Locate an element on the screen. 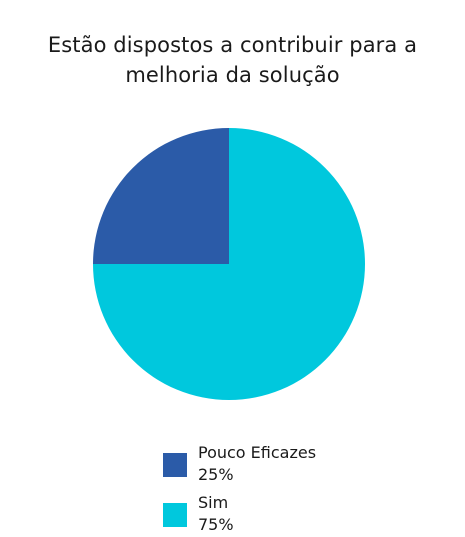 This screenshot has width=465, height=537. legend-swatch-pouco-eficazes is located at coordinates (175, 465).